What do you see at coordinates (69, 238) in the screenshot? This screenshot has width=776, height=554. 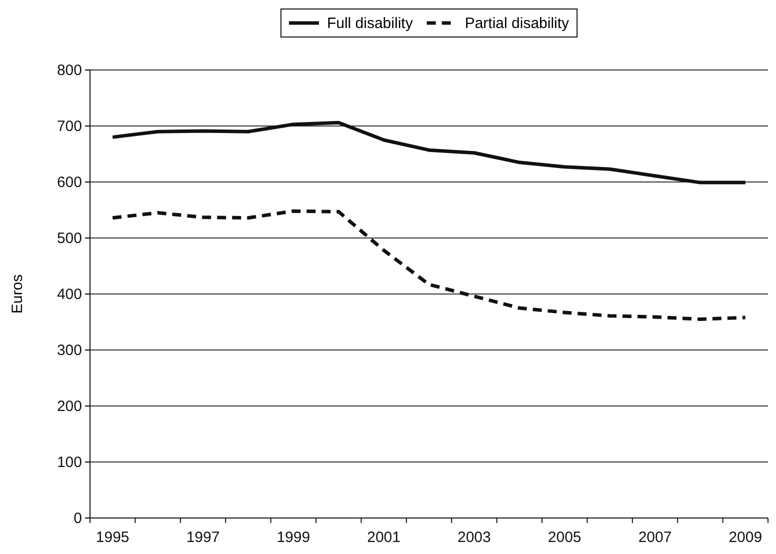 I see `y-tick-label: 500` at bounding box center [69, 238].